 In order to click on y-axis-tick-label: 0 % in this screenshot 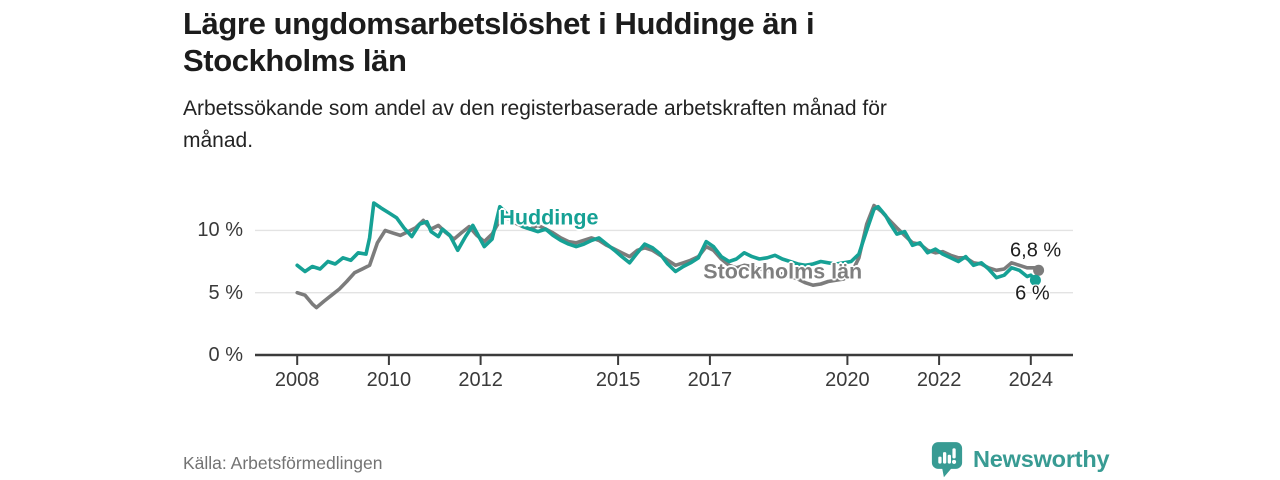, I will do `click(225, 355)`.